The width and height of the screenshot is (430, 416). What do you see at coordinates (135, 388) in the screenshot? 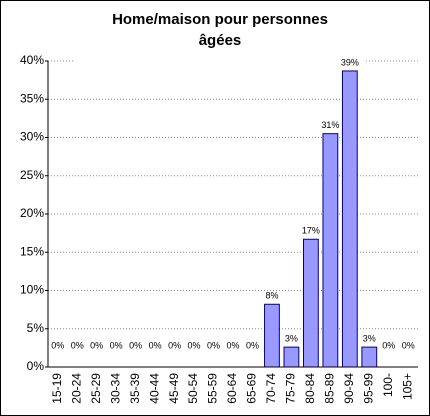
I see `x-tick-label: 35-39` at bounding box center [135, 388].